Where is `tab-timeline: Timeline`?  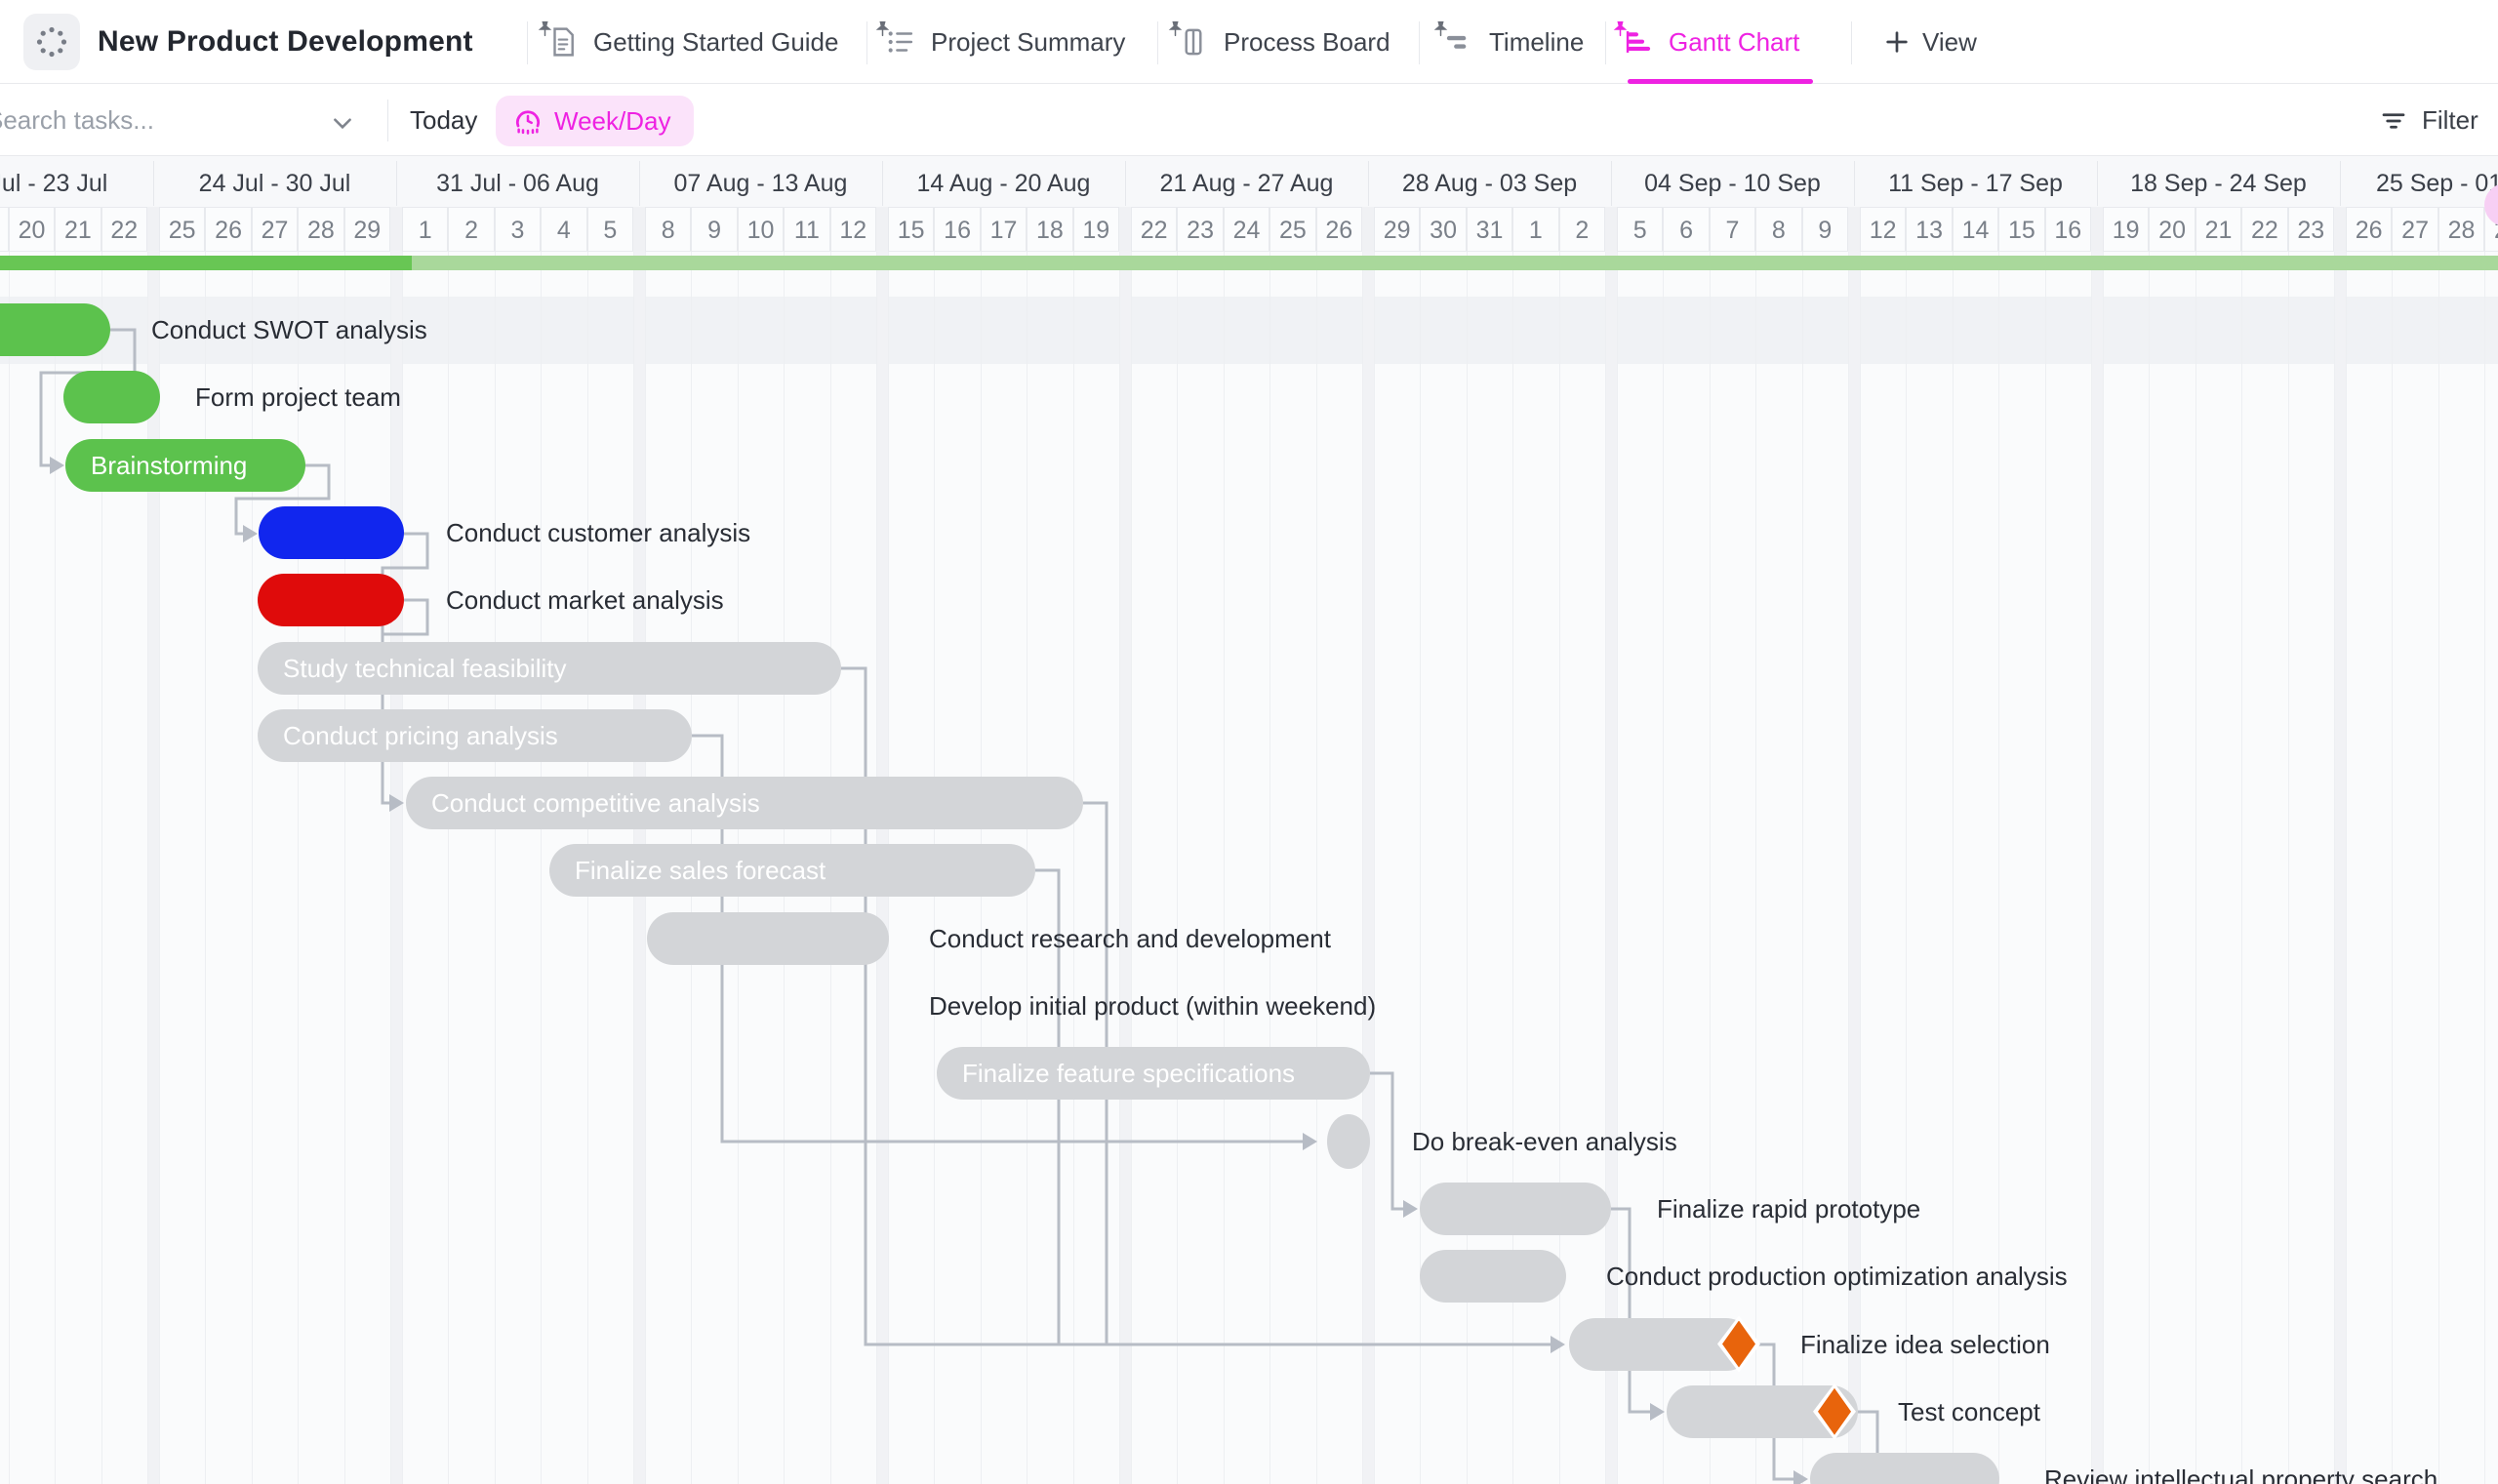 tab-timeline: Timeline is located at coordinates (1509, 42).